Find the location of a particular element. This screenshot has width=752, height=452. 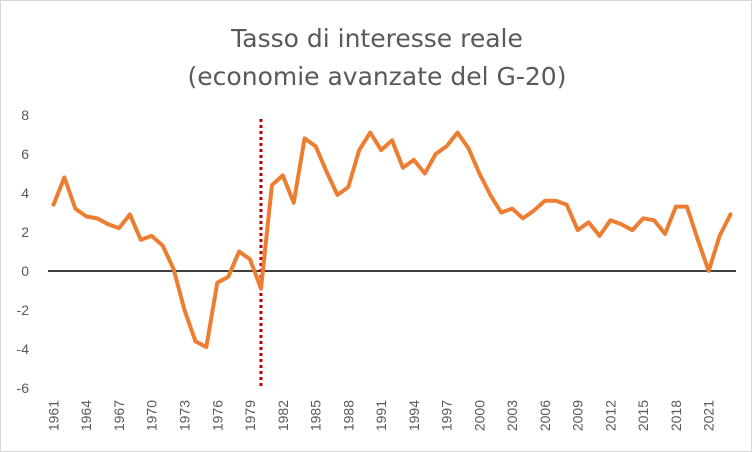

x-tick-label: 1967 is located at coordinates (119, 415).